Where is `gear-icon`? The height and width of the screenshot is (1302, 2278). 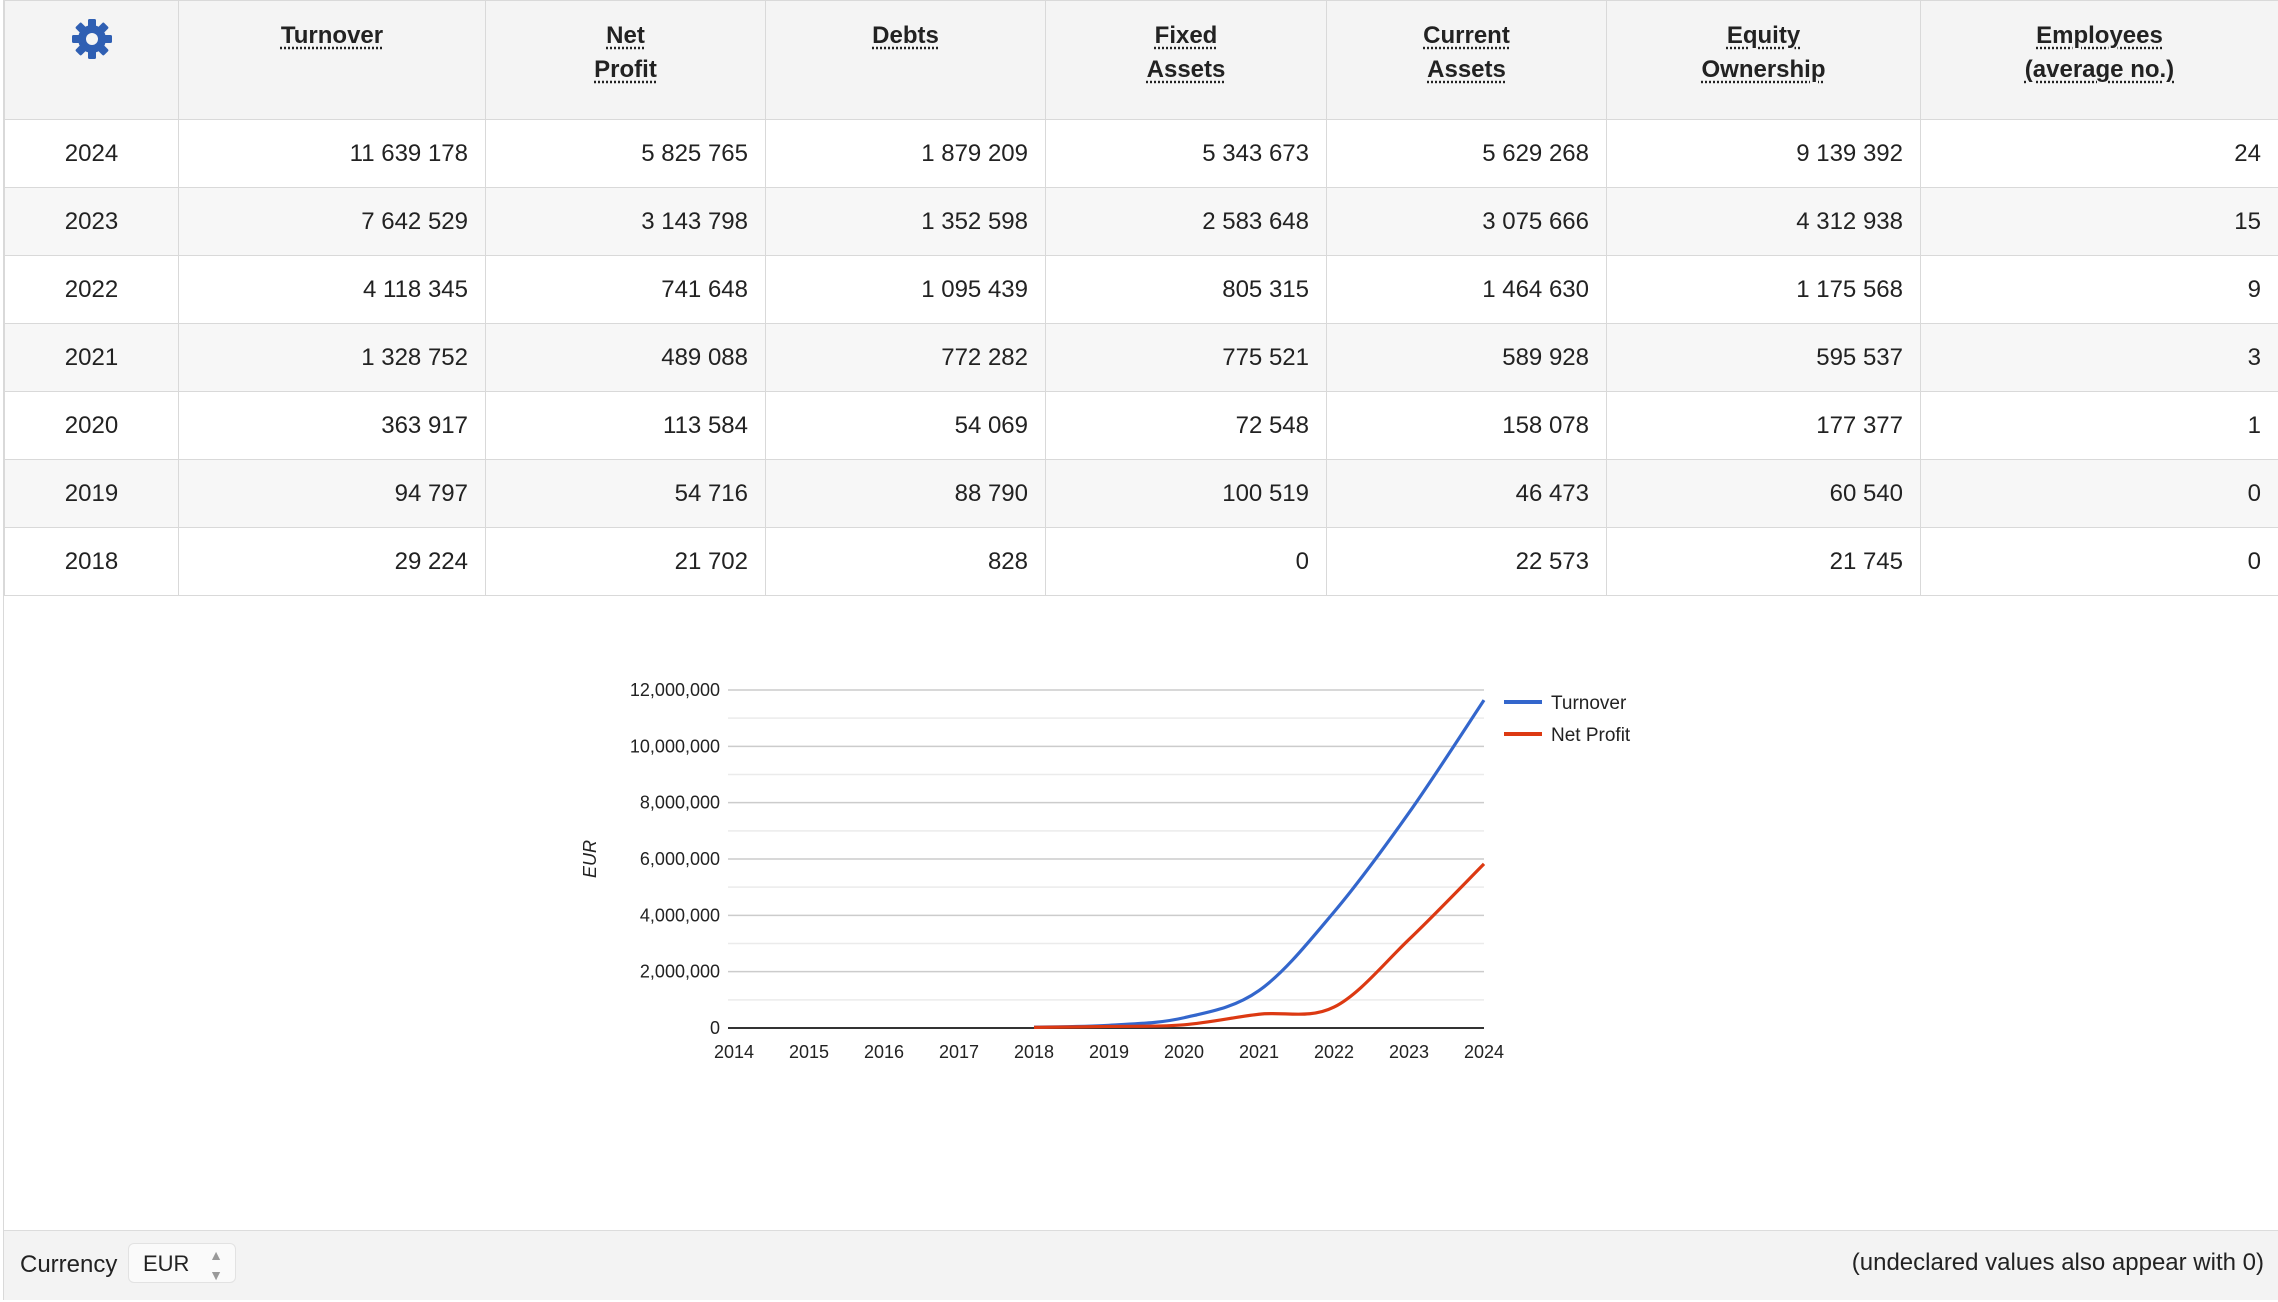 gear-icon is located at coordinates (92, 39).